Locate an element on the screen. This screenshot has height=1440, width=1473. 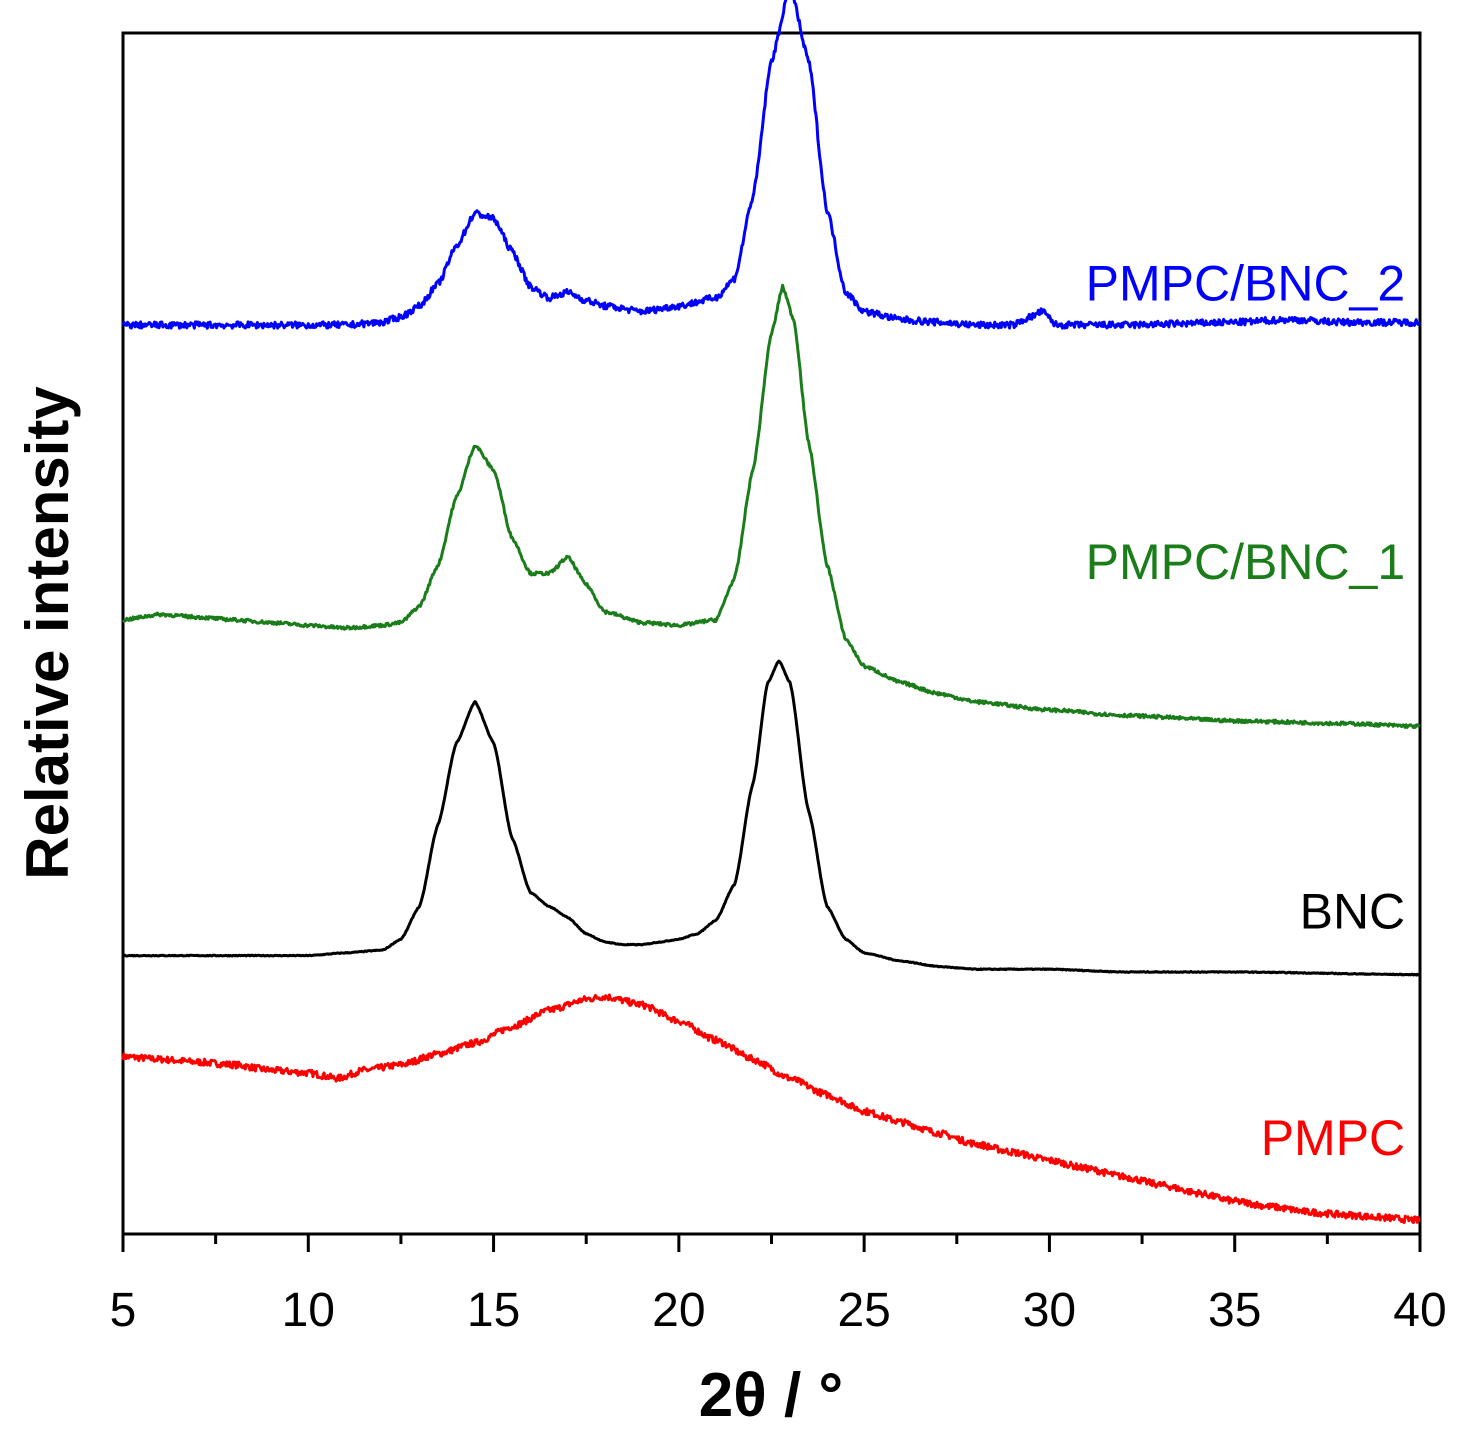
x-tick-label: 10 is located at coordinates (308, 1310).